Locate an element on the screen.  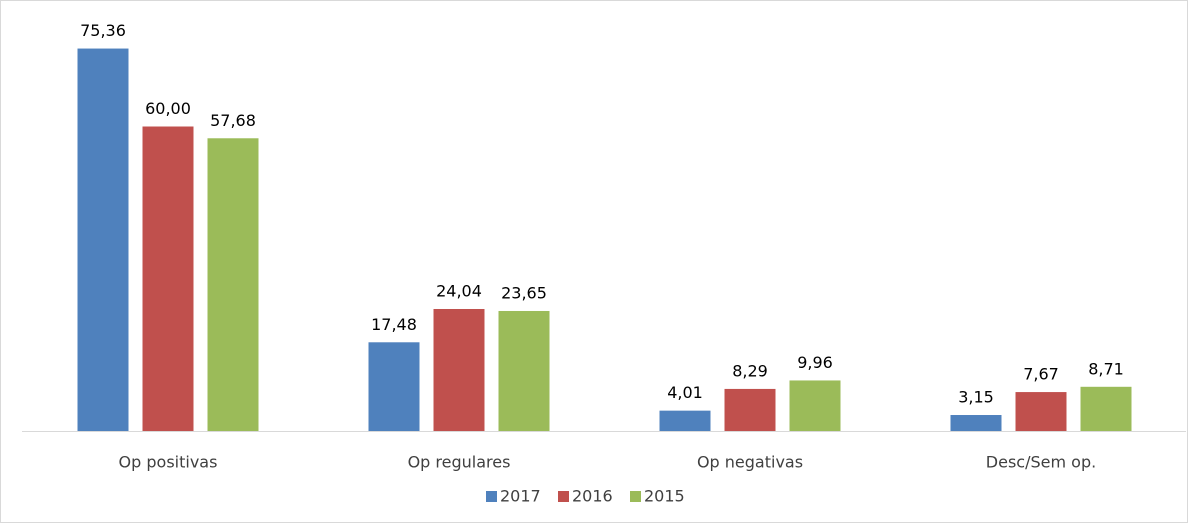
data-label: 7,67 is located at coordinates (1041, 374).